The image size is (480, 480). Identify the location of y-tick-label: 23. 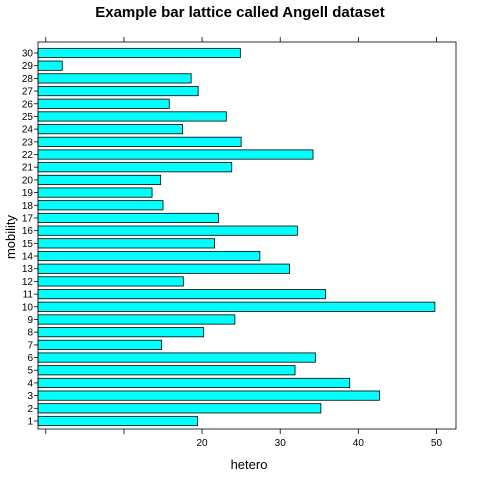
(28, 142).